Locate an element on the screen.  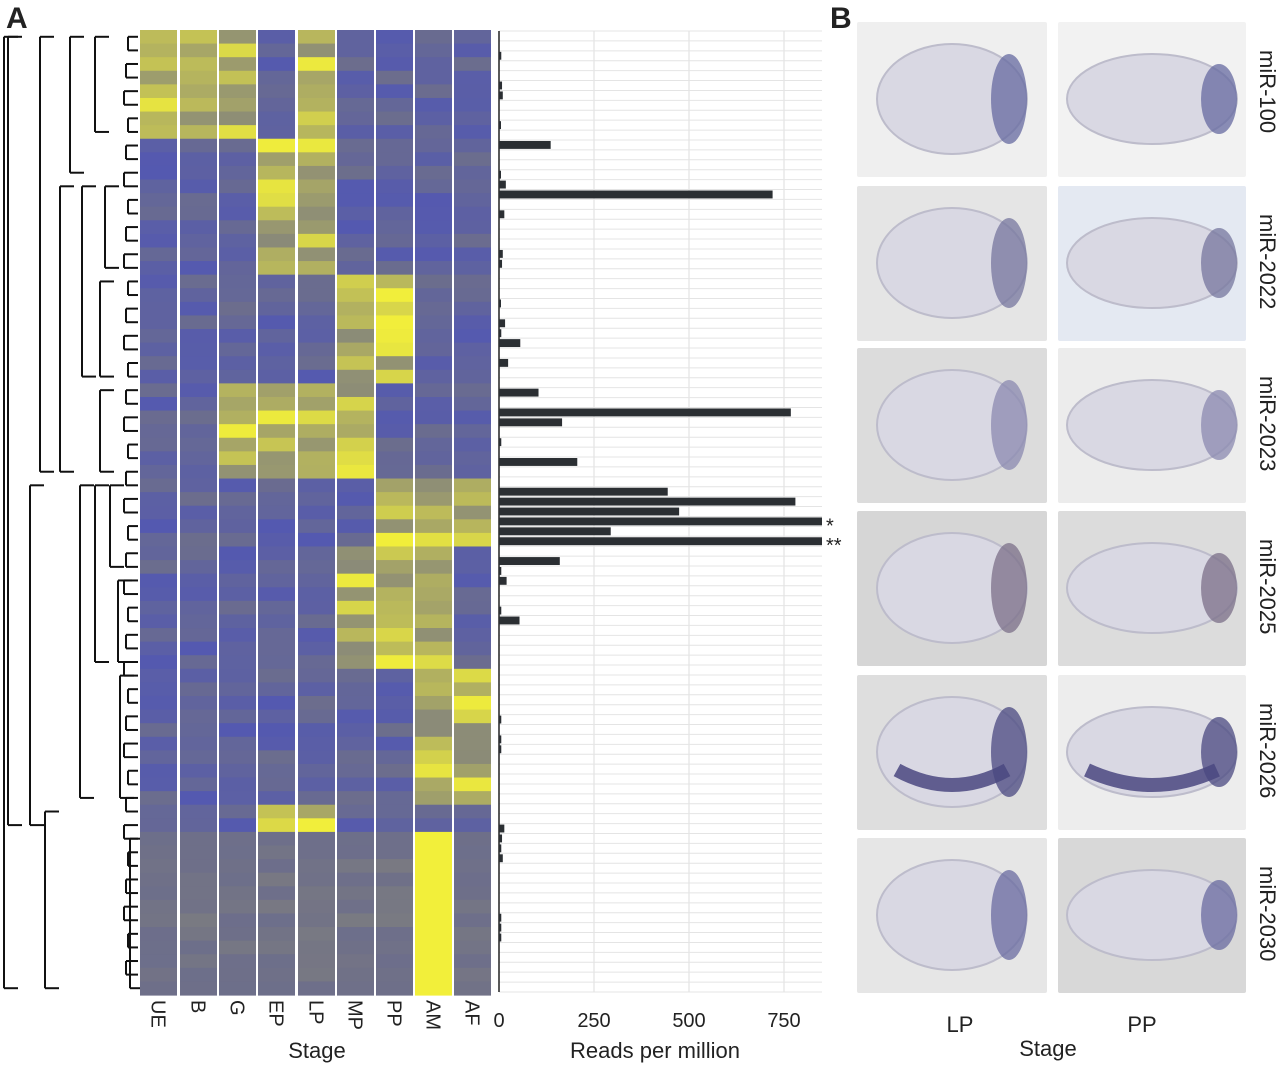
mirna-label: miR-2026 is located at coordinates (1267, 751).